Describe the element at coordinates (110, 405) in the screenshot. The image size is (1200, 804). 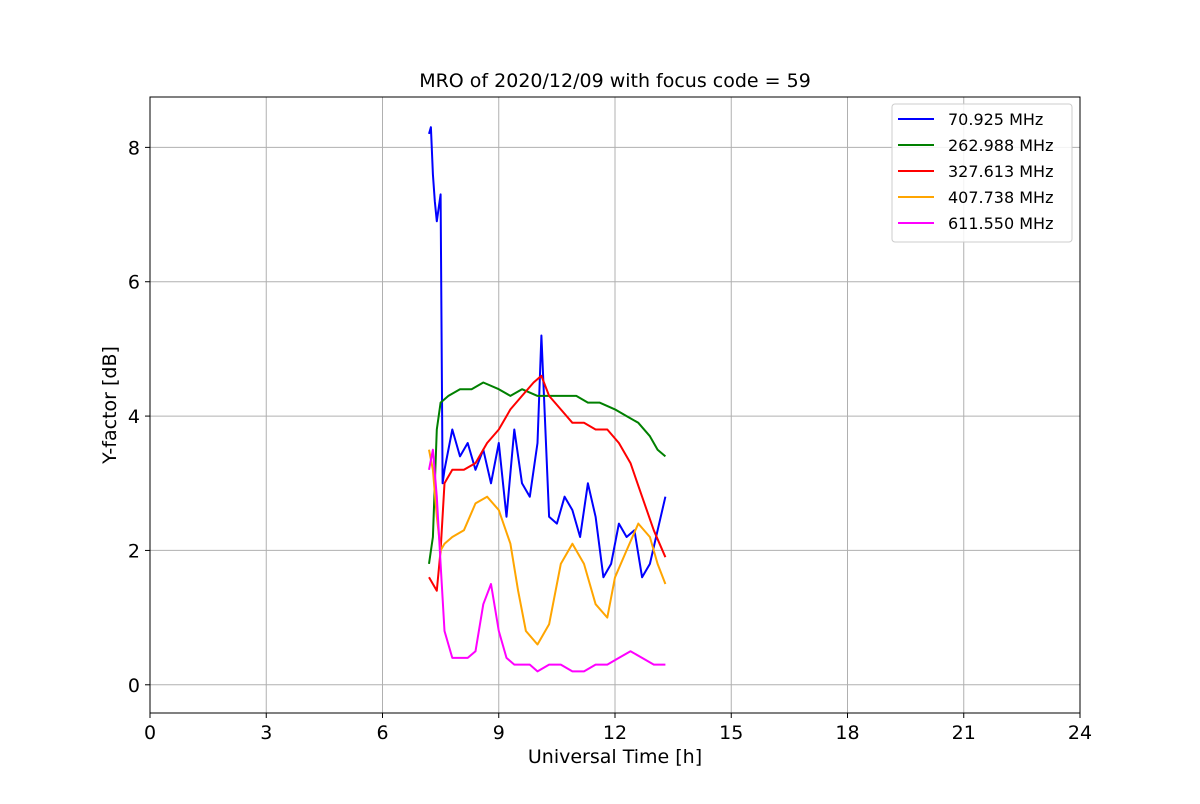
I see `y-axis-label: Y-factor [dB]` at that location.